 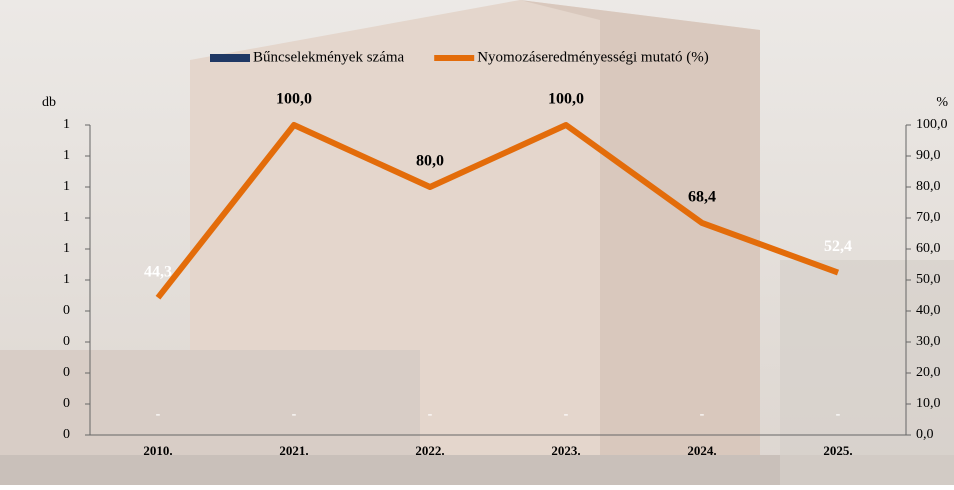 I want to click on legend-label: Bűncselekmények száma, so click(x=329, y=57).